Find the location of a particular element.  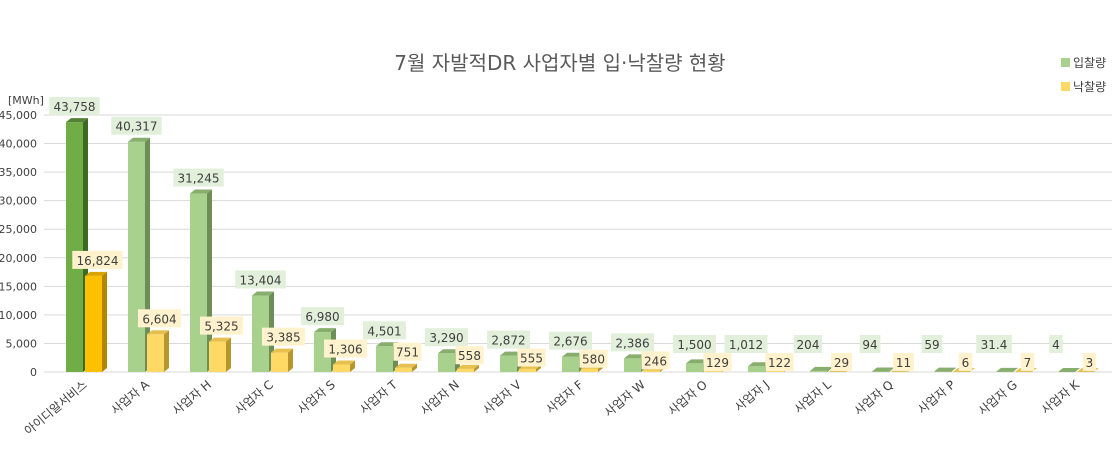

data-label-award: 246 is located at coordinates (655, 360).